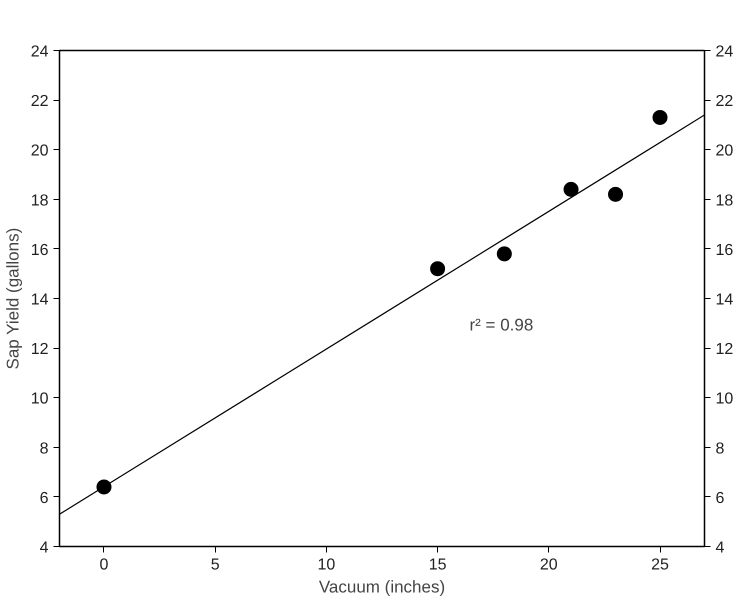 Image resolution: width=744 pixels, height=599 pixels. Describe the element at coordinates (39, 349) in the screenshot. I see `y-tick-label: 12` at that location.